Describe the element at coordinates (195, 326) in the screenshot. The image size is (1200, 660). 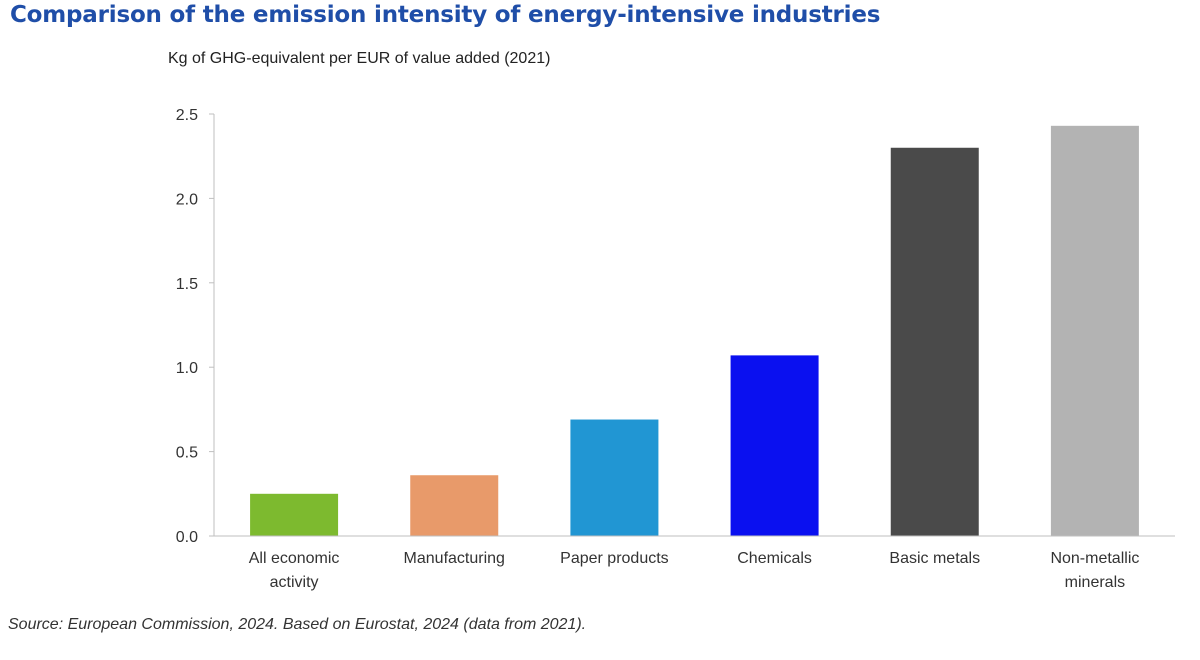
I see `y-axis: 0.0 0.5 1.0 1.5 2.0 2.5` at that location.